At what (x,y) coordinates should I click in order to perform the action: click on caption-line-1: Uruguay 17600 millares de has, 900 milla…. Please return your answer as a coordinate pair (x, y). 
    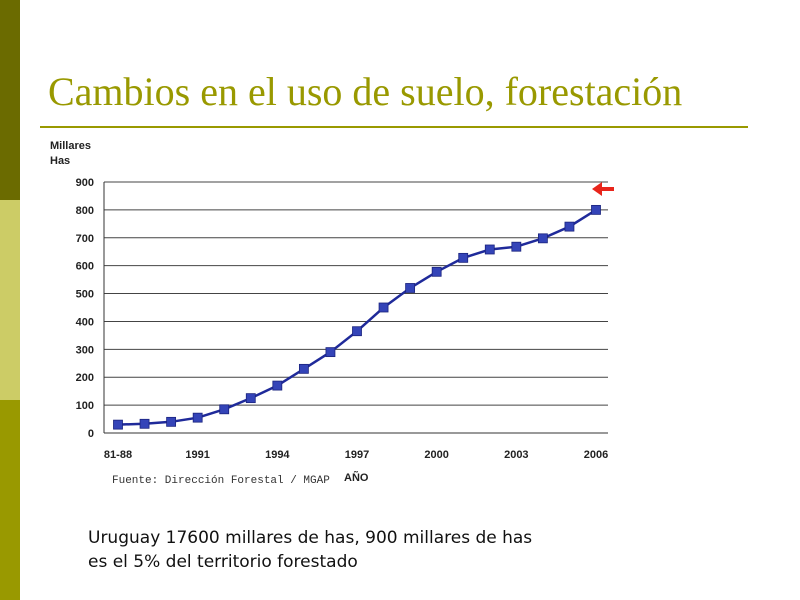
    Looking at the image, I should click on (310, 538).